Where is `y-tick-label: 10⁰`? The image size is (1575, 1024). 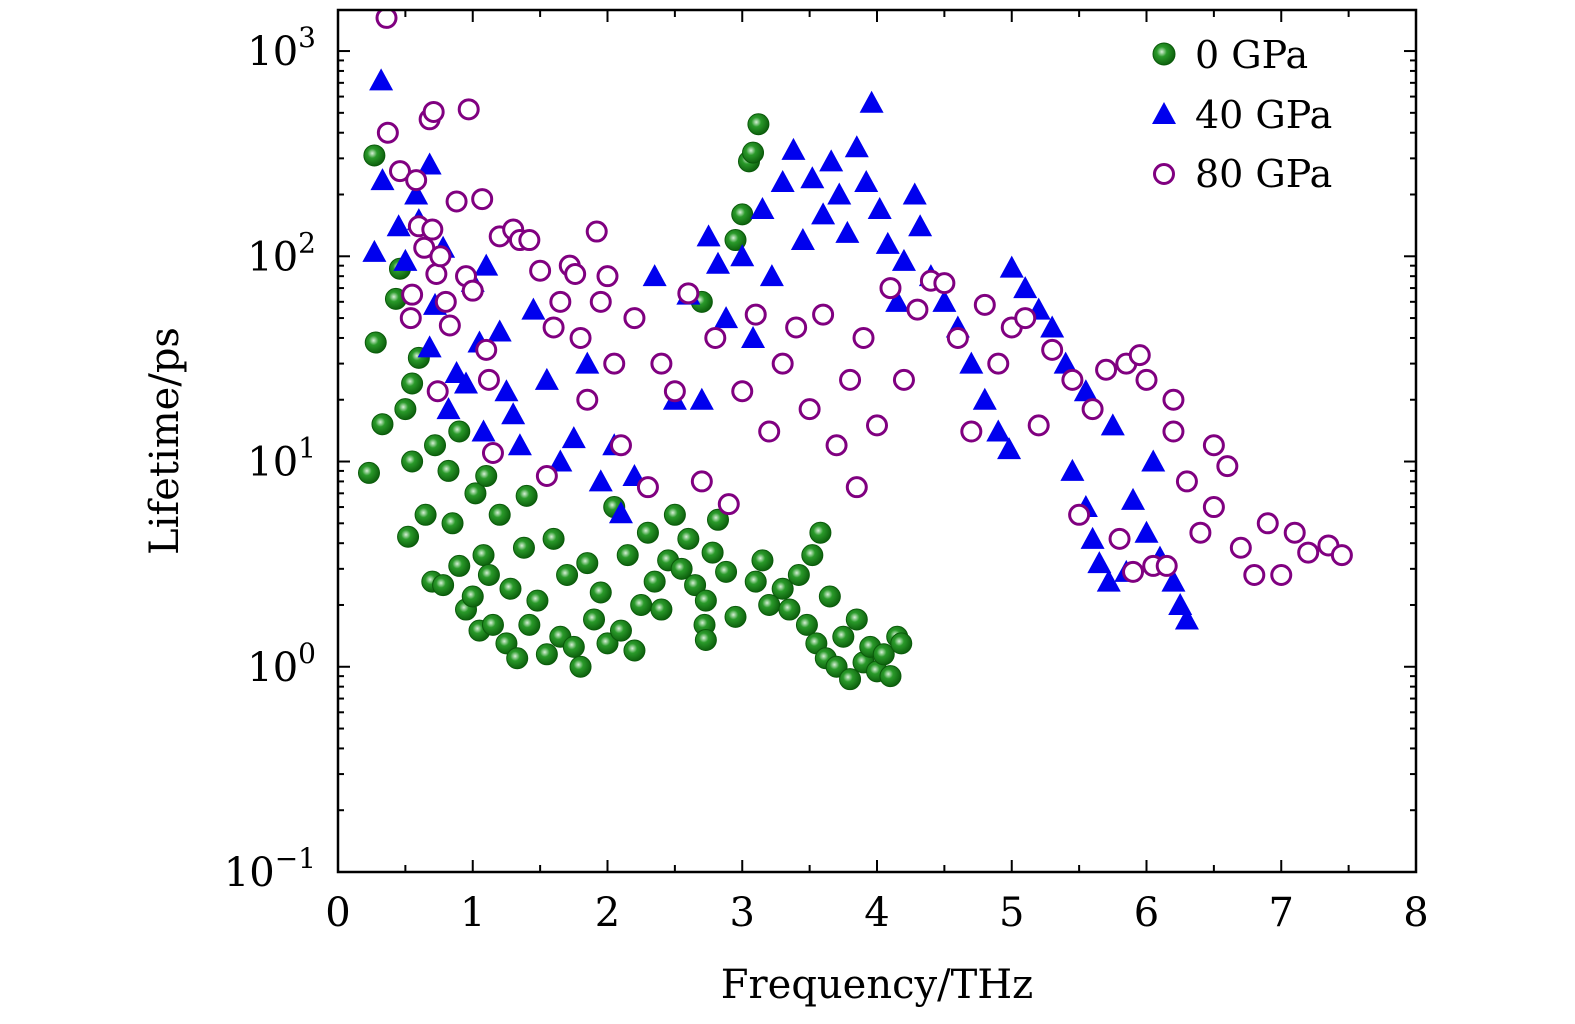
y-tick-label: 10⁰ is located at coordinates (281, 664).